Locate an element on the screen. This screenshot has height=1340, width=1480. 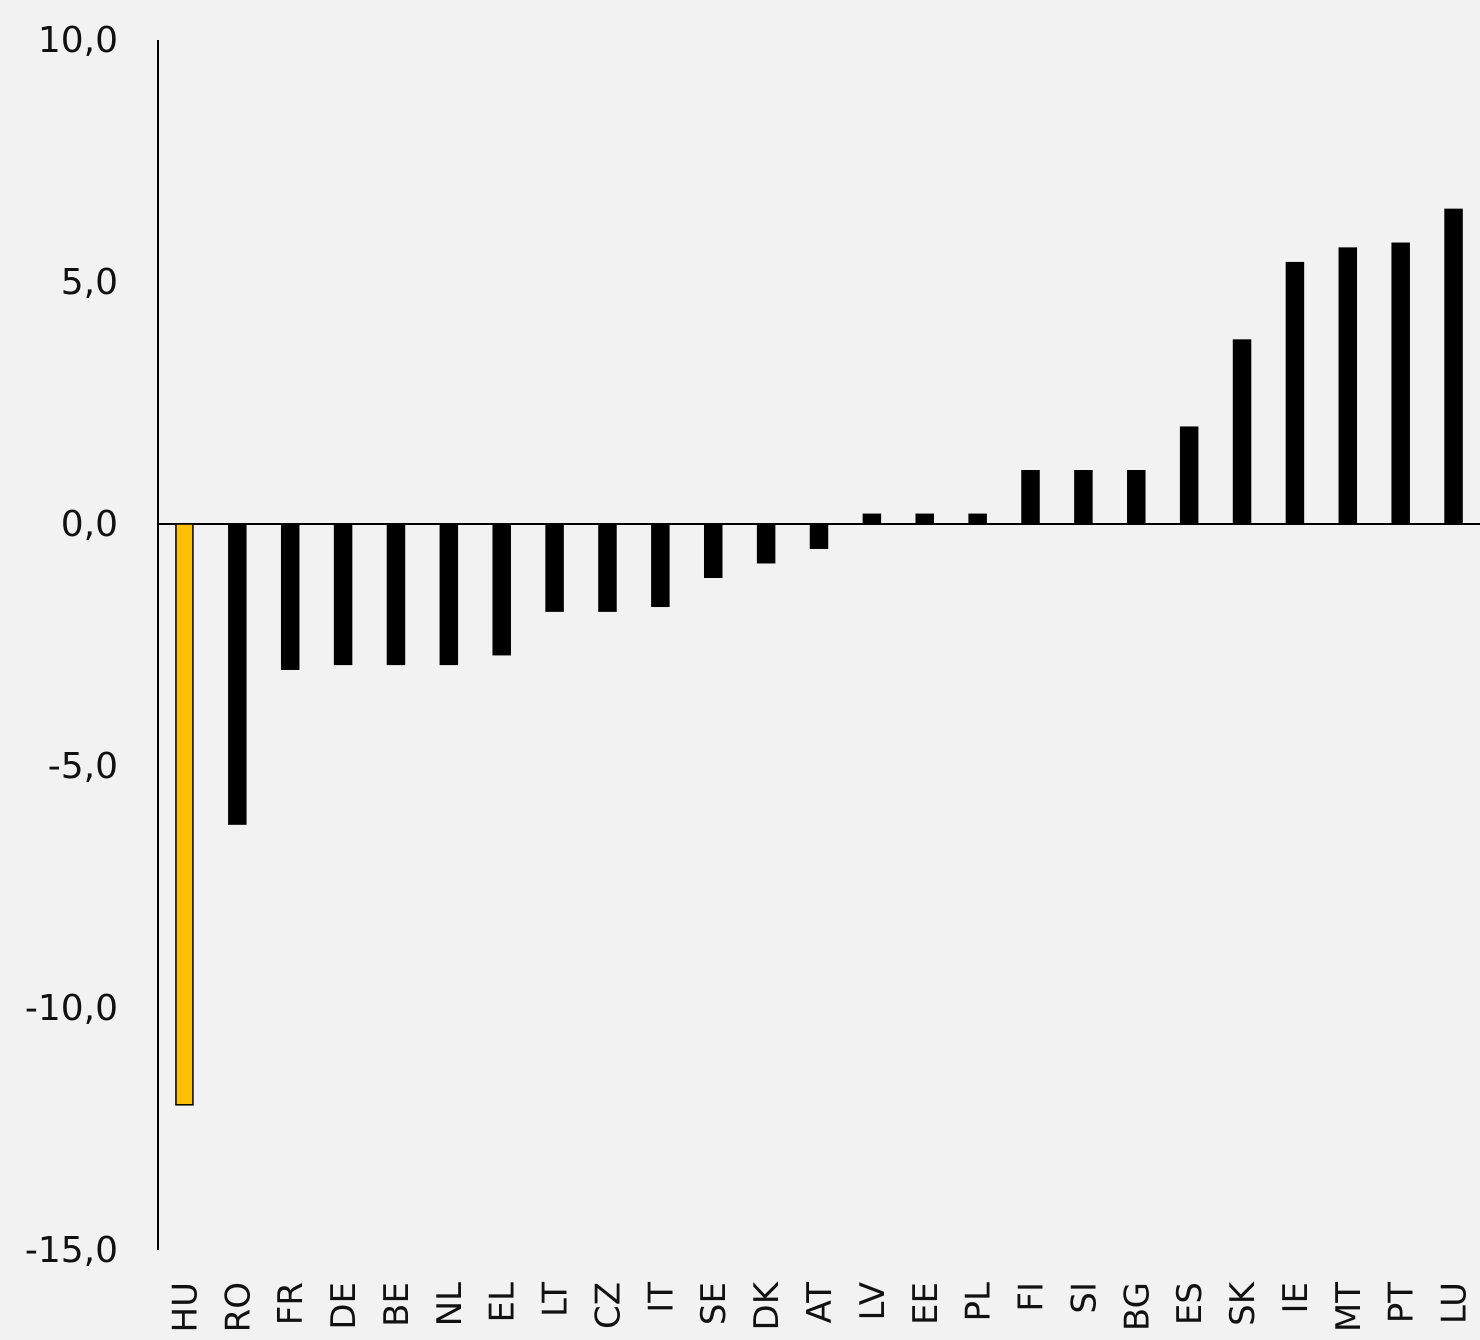
bar-lv is located at coordinates (872, 519).